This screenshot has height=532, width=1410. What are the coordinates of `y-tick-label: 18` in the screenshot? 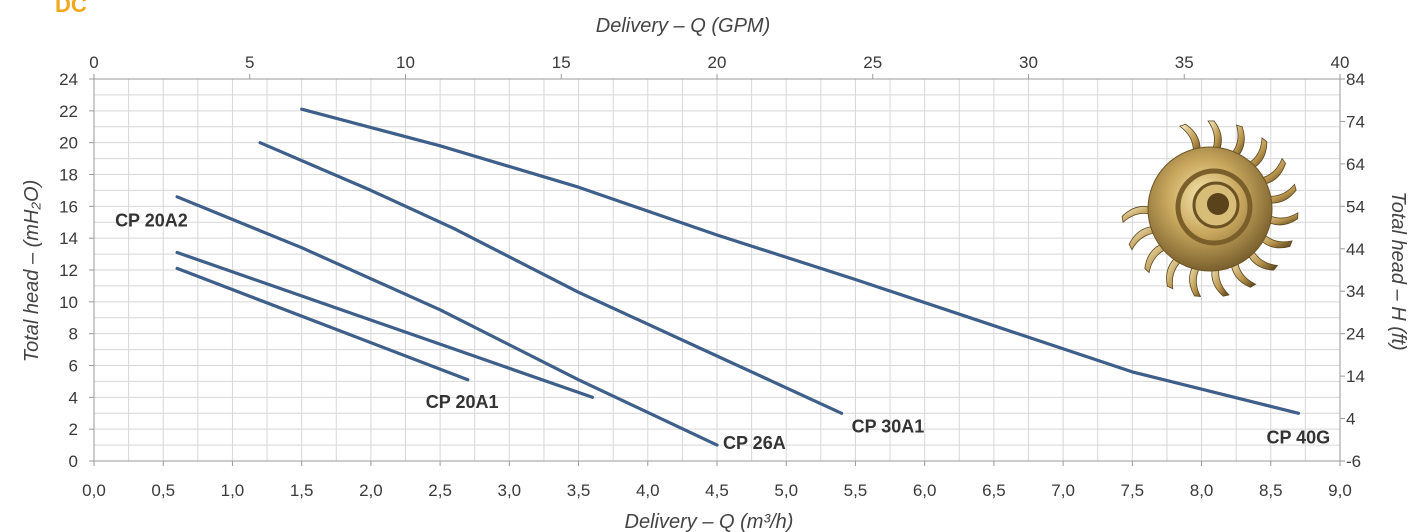 It's located at (68, 175).